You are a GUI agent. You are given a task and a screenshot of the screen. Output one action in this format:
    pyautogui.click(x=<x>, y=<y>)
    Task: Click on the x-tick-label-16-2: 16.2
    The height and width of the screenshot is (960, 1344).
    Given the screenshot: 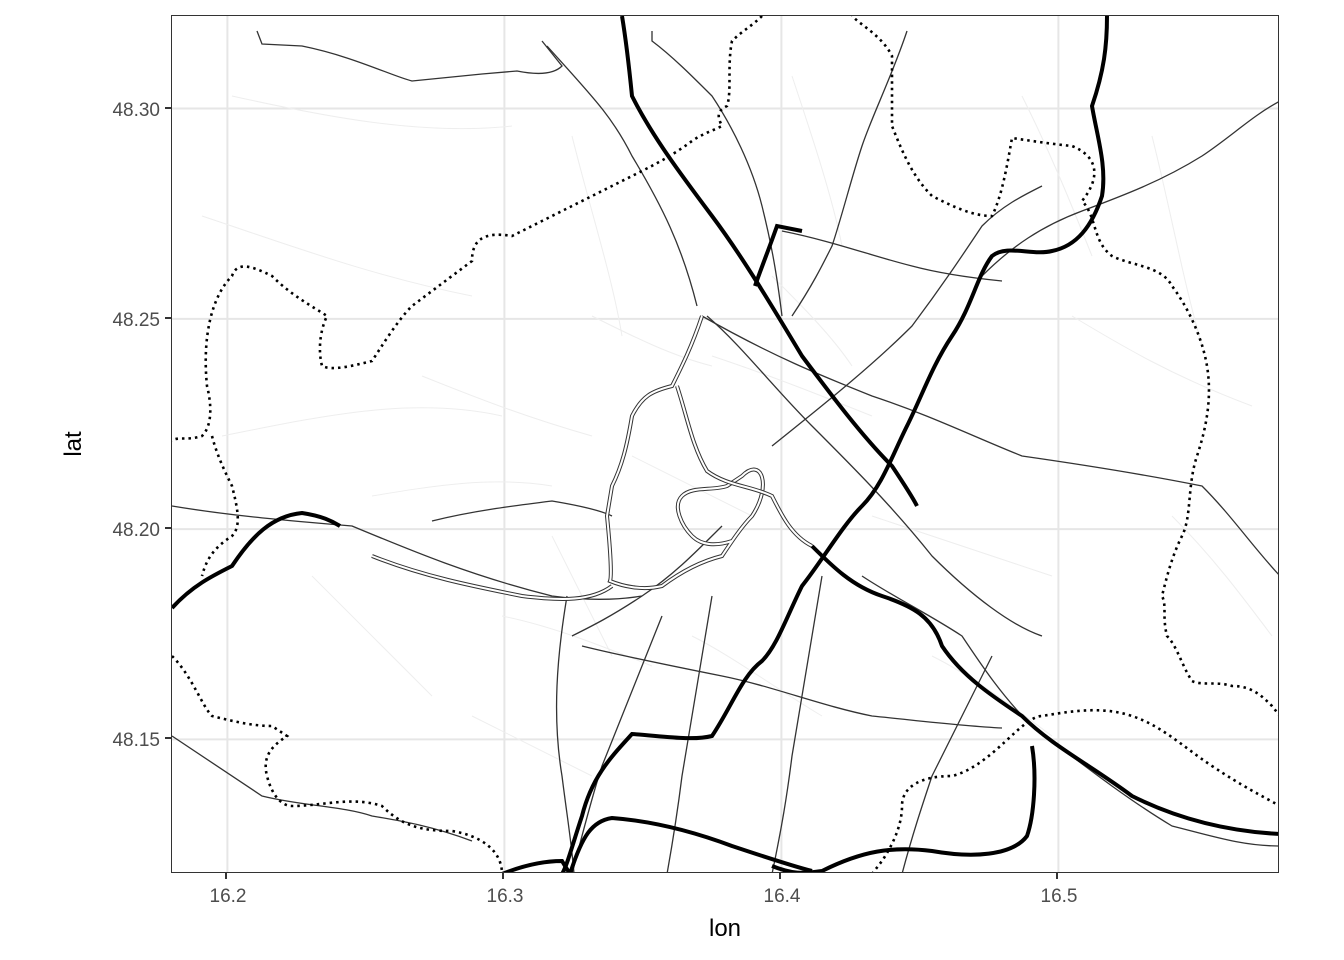 What is the action you would take?
    pyautogui.click(x=228, y=896)
    